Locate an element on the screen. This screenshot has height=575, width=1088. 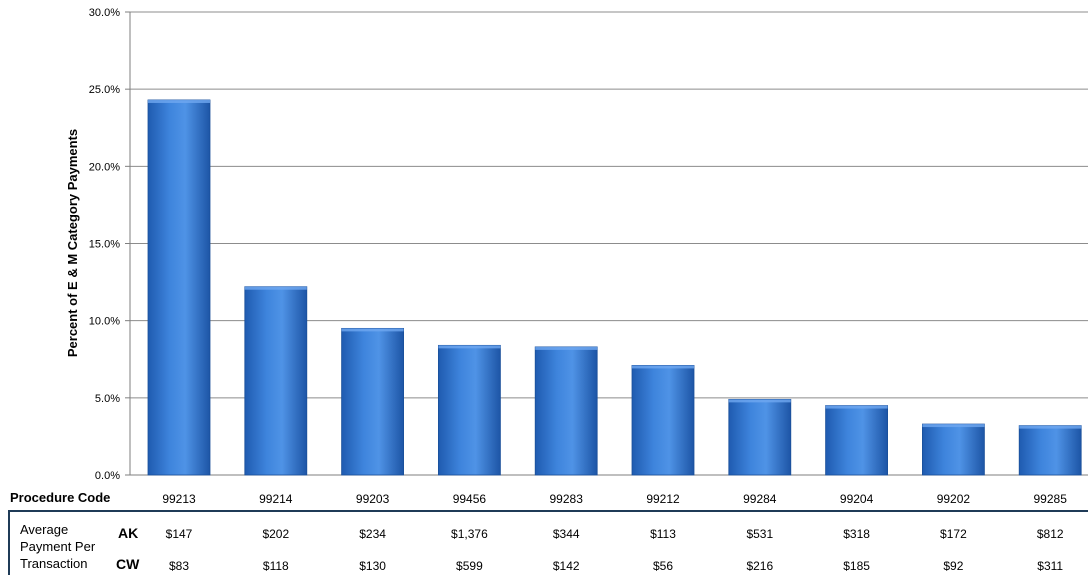
payment-label-line-2: Payment Per is located at coordinates (58, 546).